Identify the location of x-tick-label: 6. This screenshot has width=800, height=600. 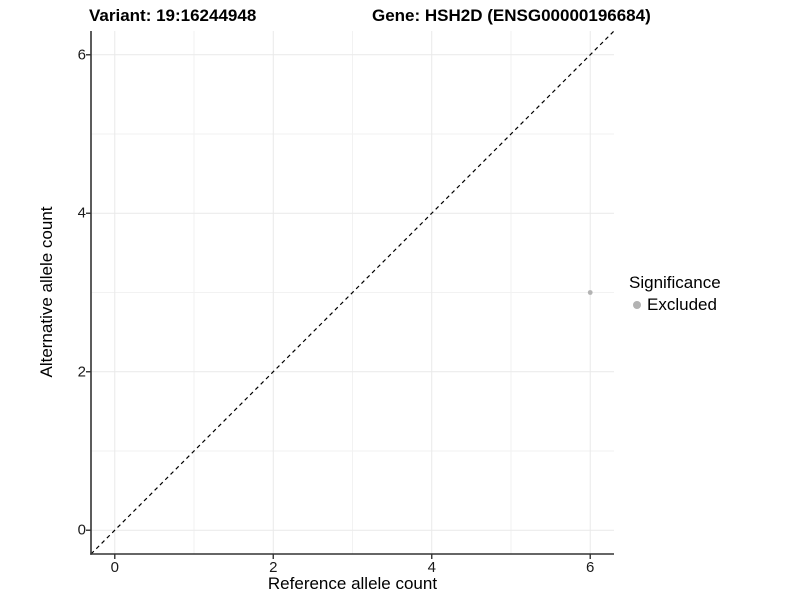
(590, 567).